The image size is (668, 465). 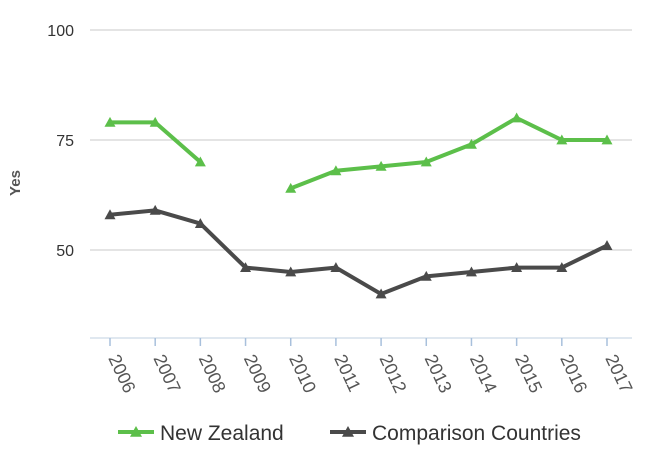 What do you see at coordinates (121, 373) in the screenshot?
I see `x-tick-label: 2006` at bounding box center [121, 373].